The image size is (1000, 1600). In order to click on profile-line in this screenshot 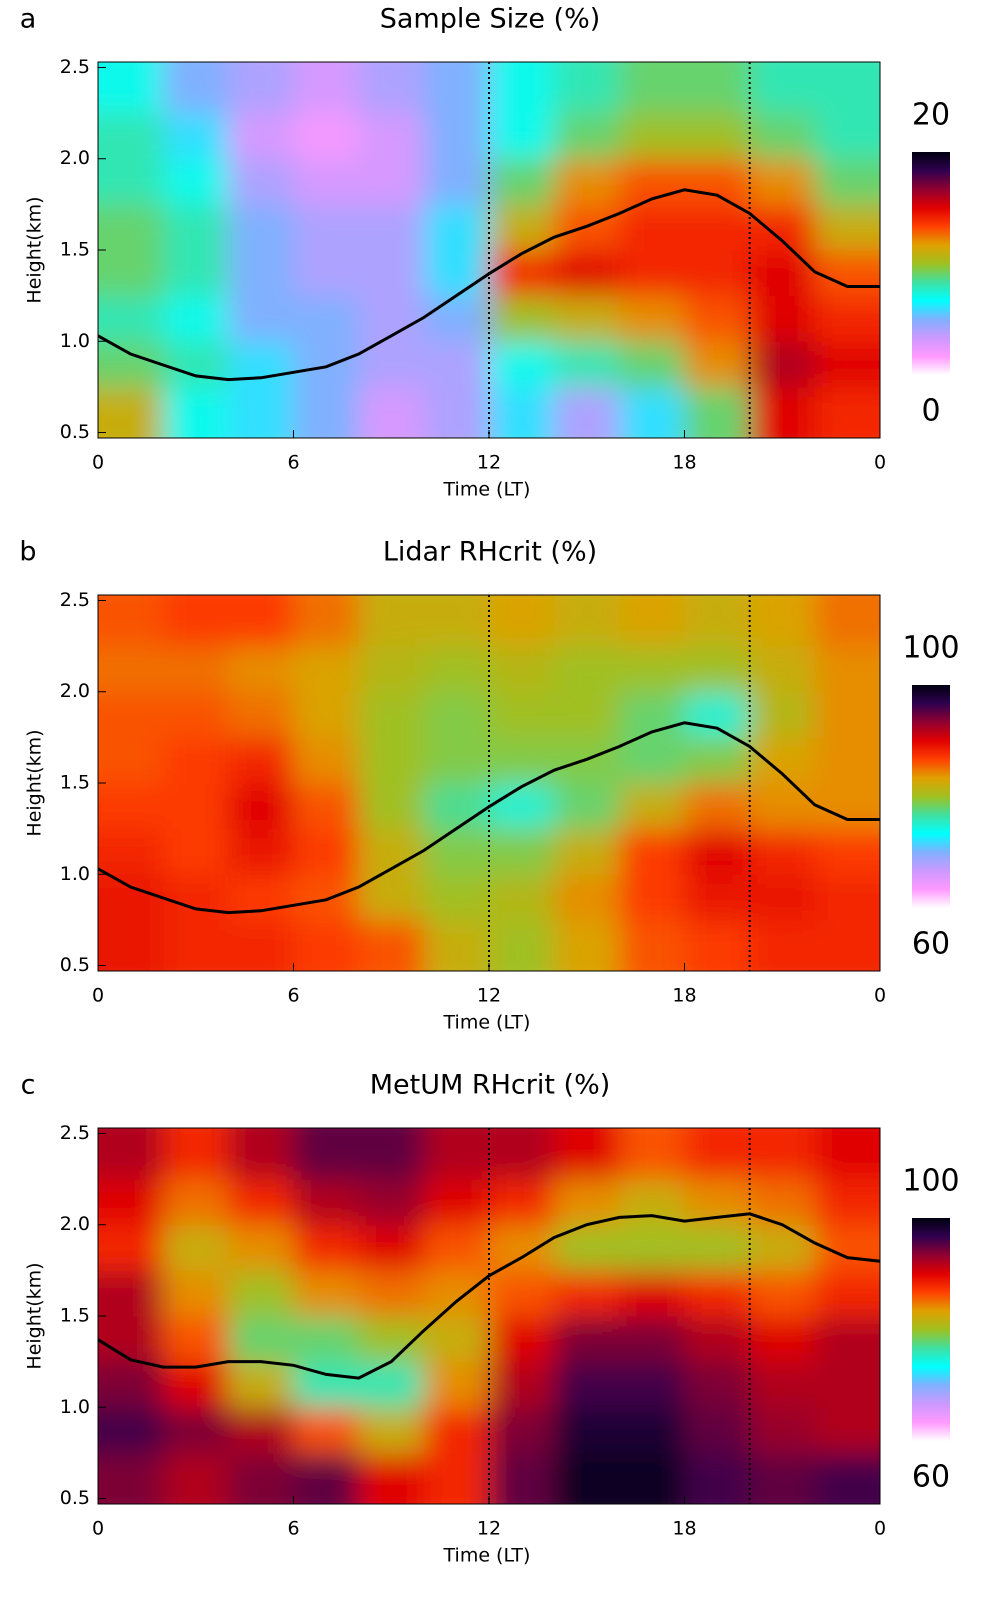, I will do `click(489, 1296)`.